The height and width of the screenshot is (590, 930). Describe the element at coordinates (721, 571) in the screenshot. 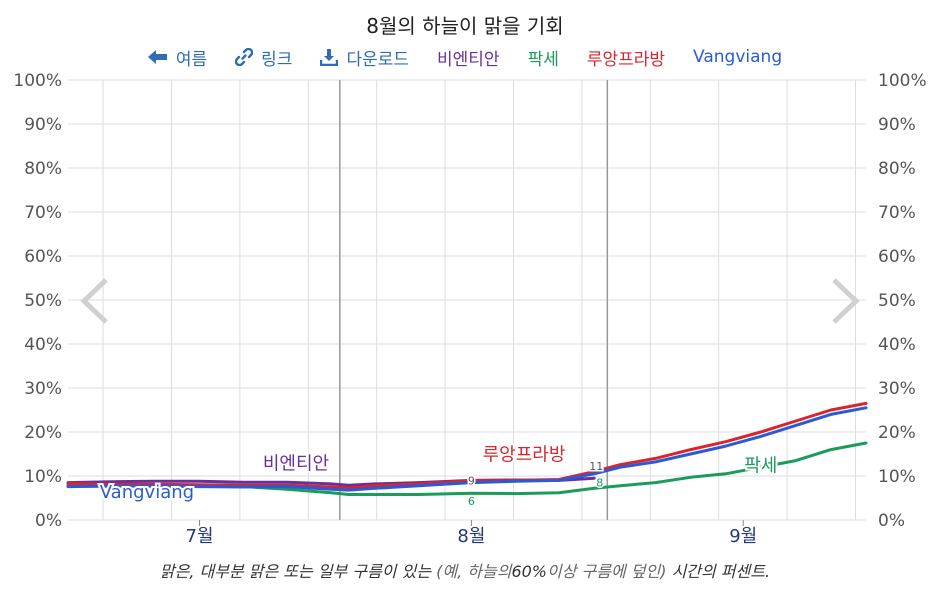

I see `footnote-part5: 시간의 퍼센트.` at that location.